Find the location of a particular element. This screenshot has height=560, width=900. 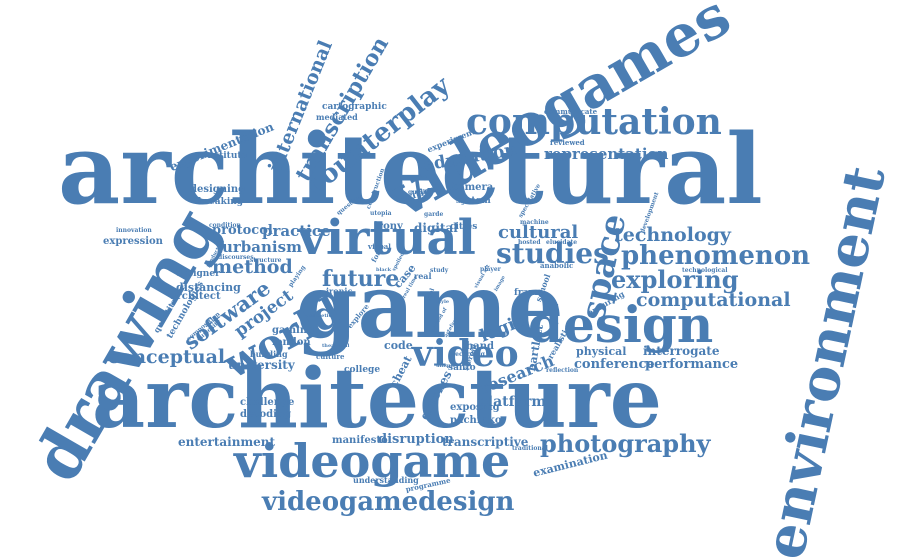

word-player: player is located at coordinates (490, 269).